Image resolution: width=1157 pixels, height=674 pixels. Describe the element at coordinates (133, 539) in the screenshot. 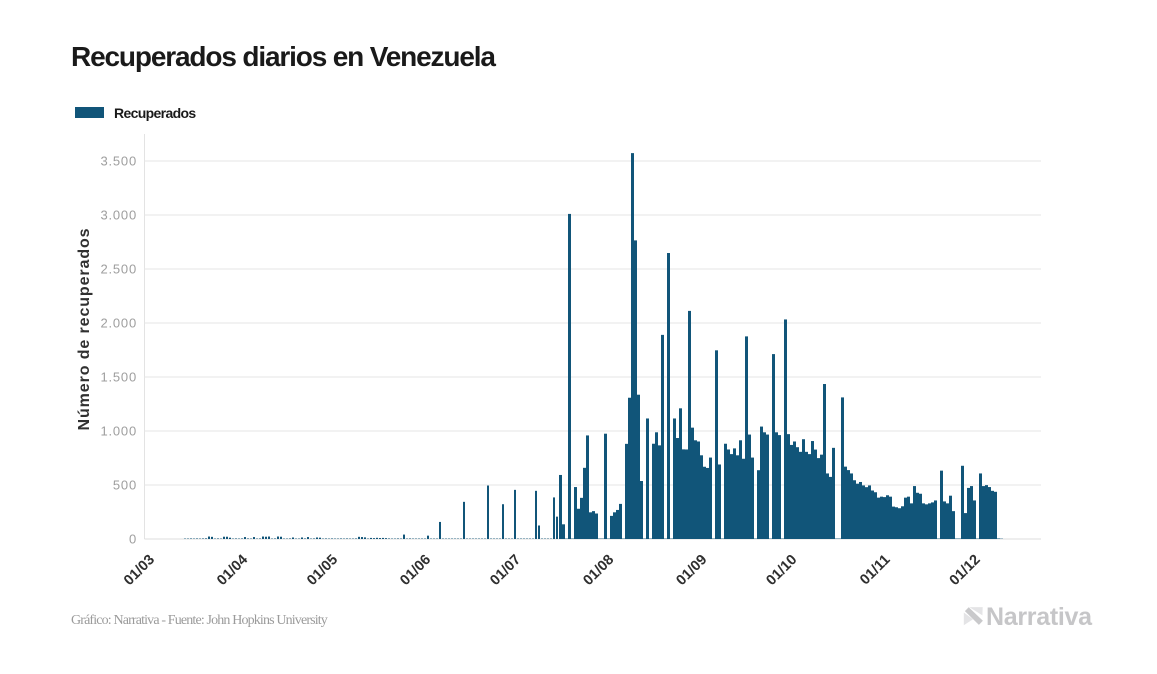

I see `svg-text: 0` at that location.